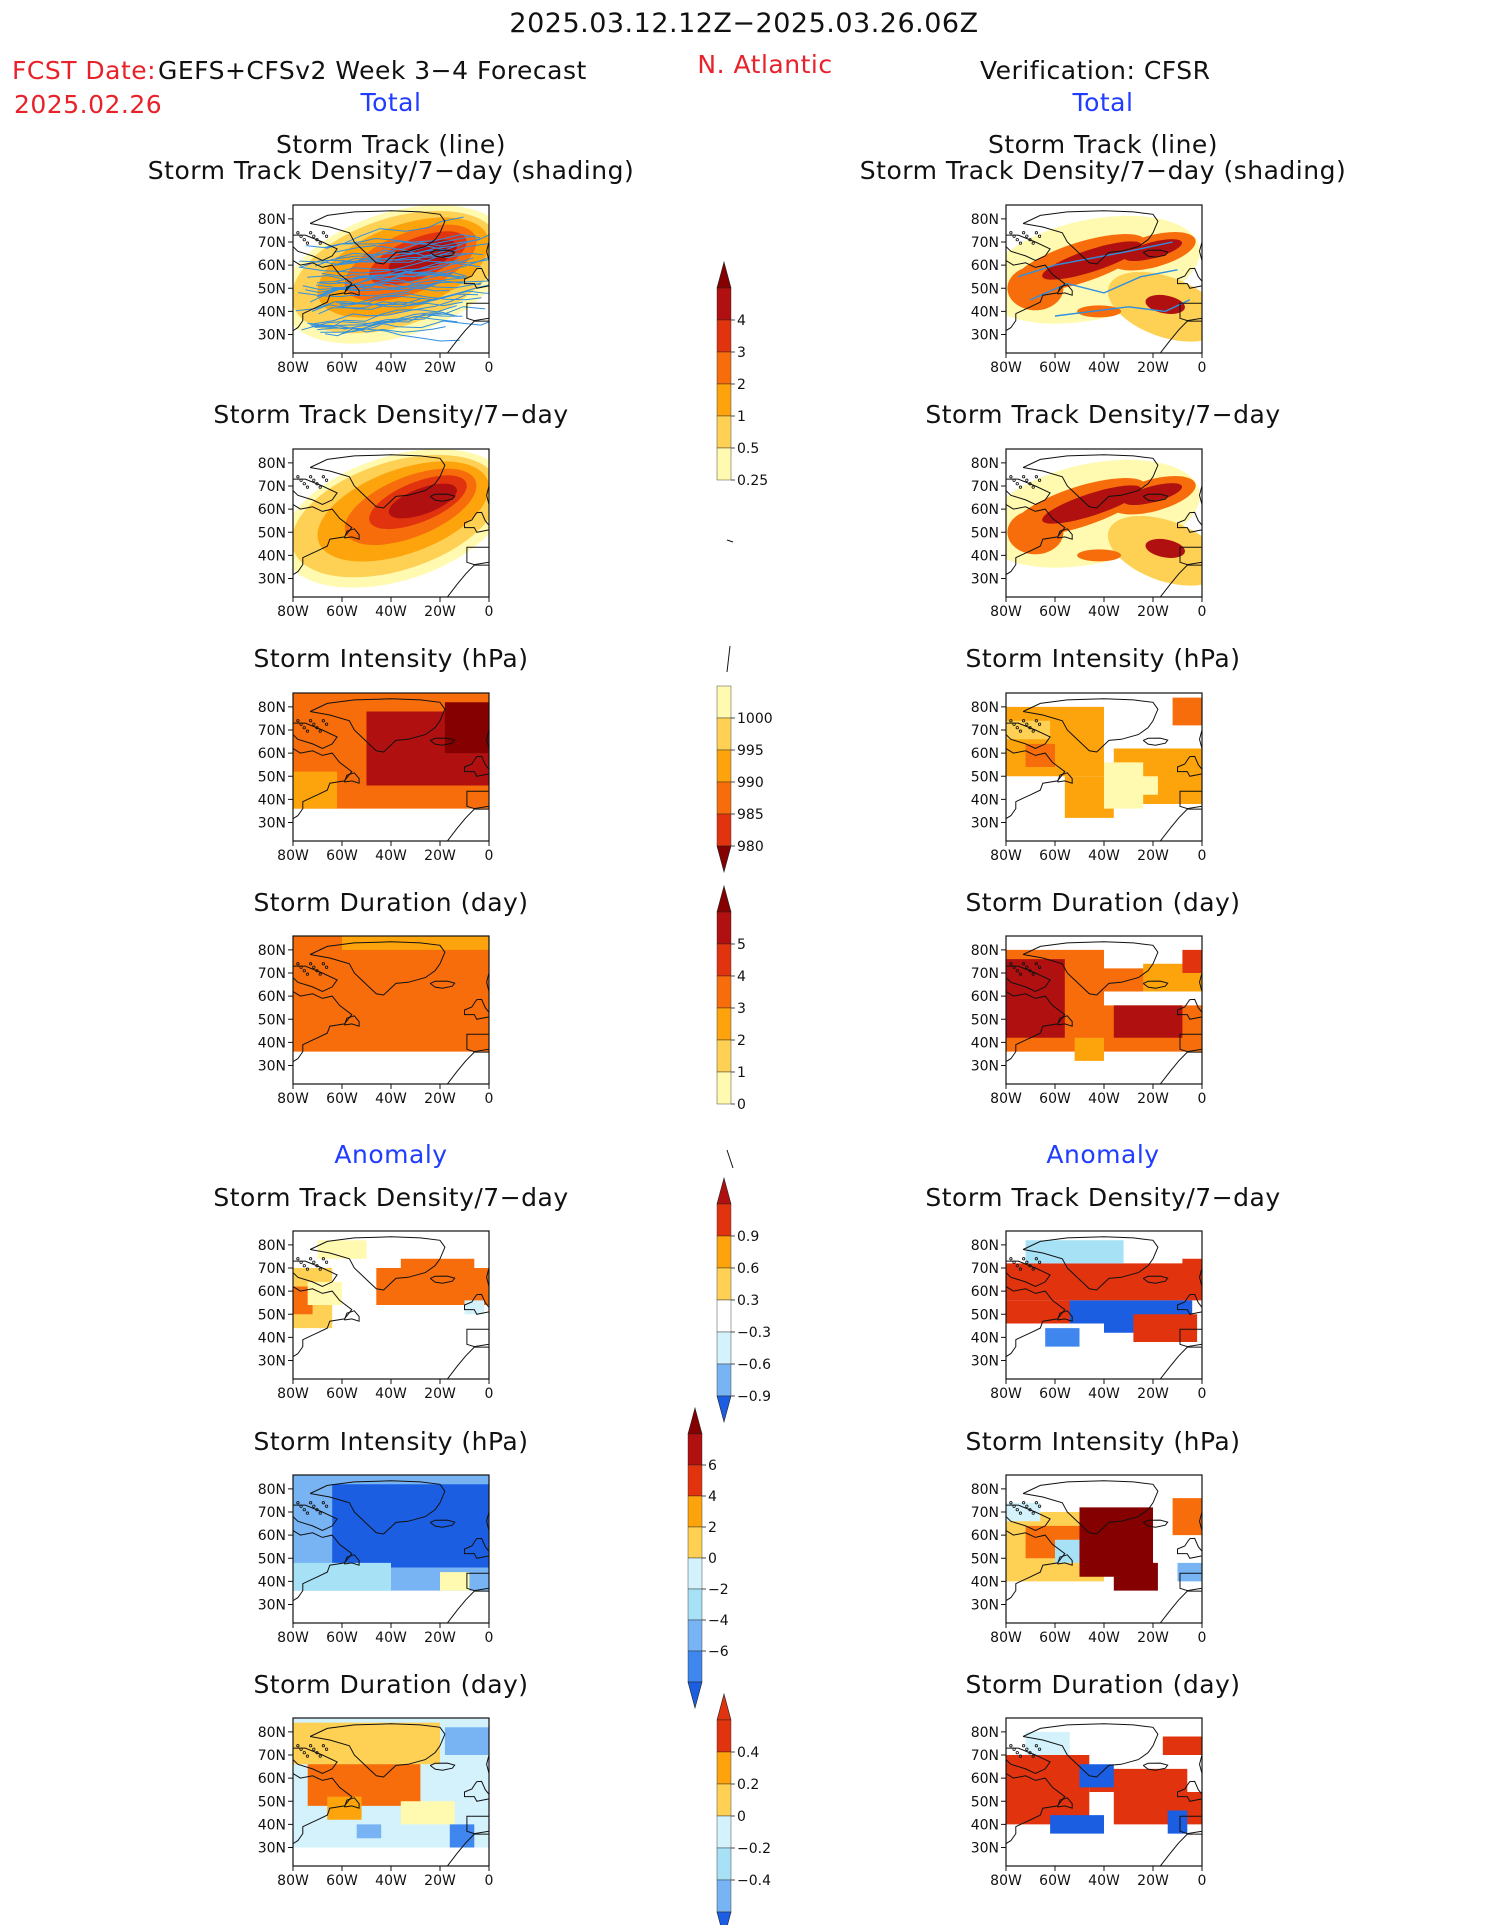 Image resolution: width=1487 pixels, height=1925 pixels. Describe the element at coordinates (272, 533) in the screenshot. I see `lat-label: 50N` at that location.